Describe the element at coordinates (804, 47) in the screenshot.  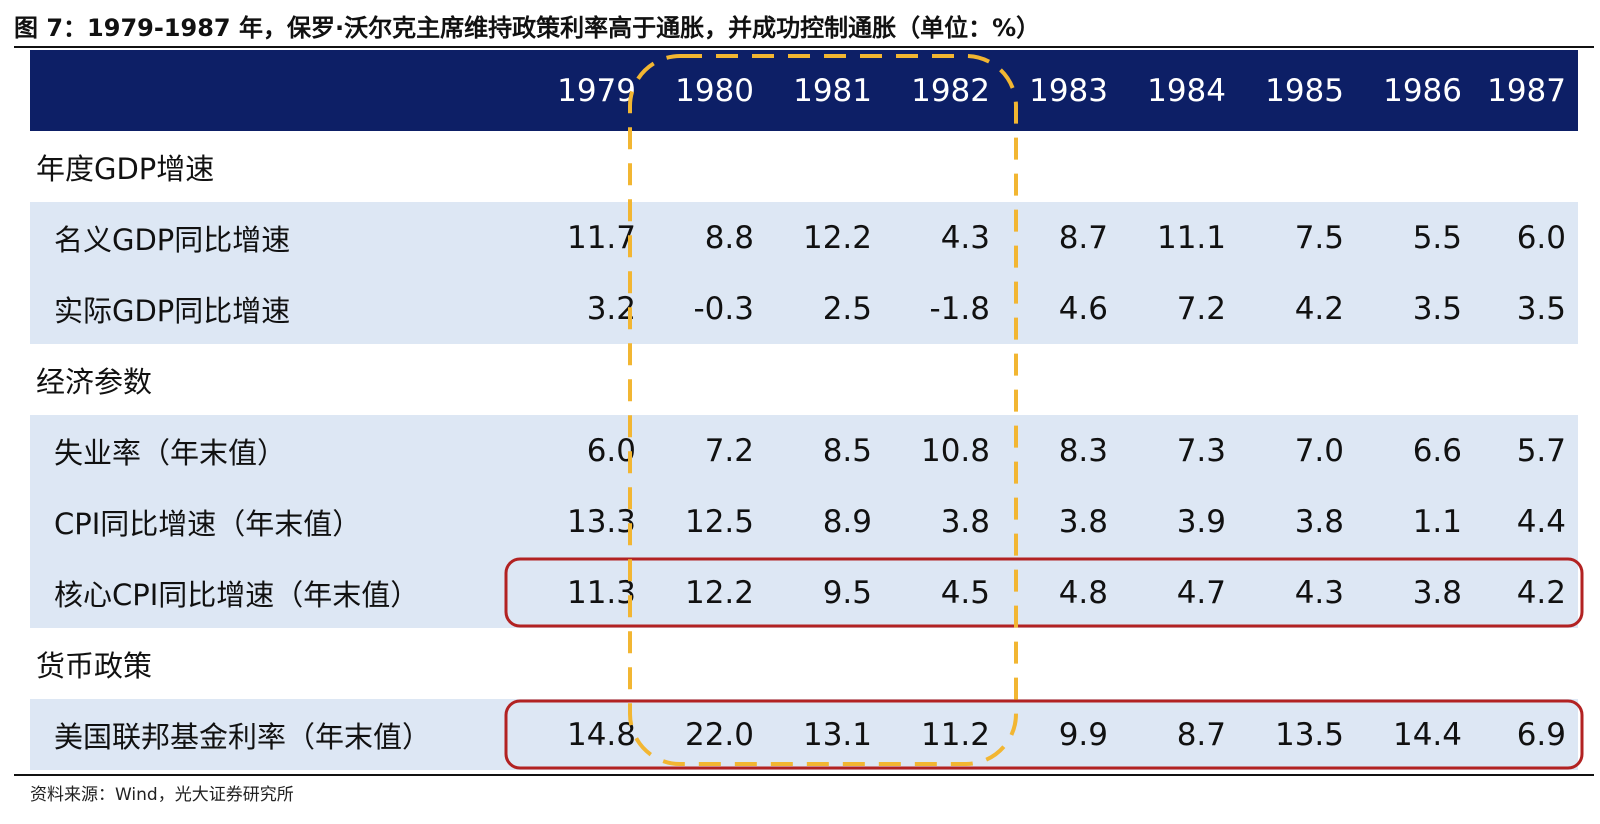
I see `title-divider` at that location.